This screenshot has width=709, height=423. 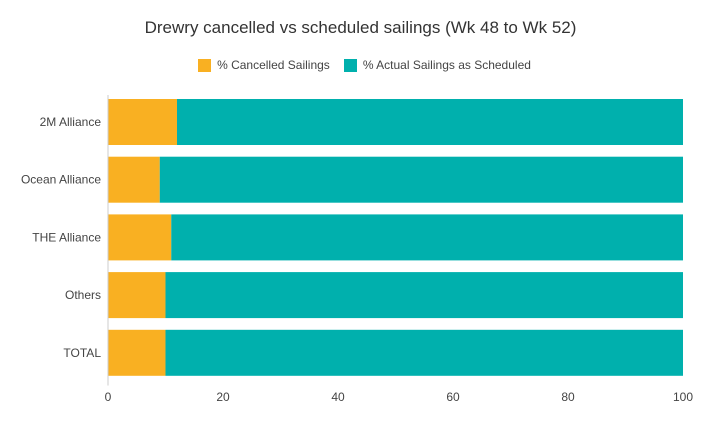 I want to click on legend-item-cancelled: % Cancelled Sailings, so click(x=264, y=65).